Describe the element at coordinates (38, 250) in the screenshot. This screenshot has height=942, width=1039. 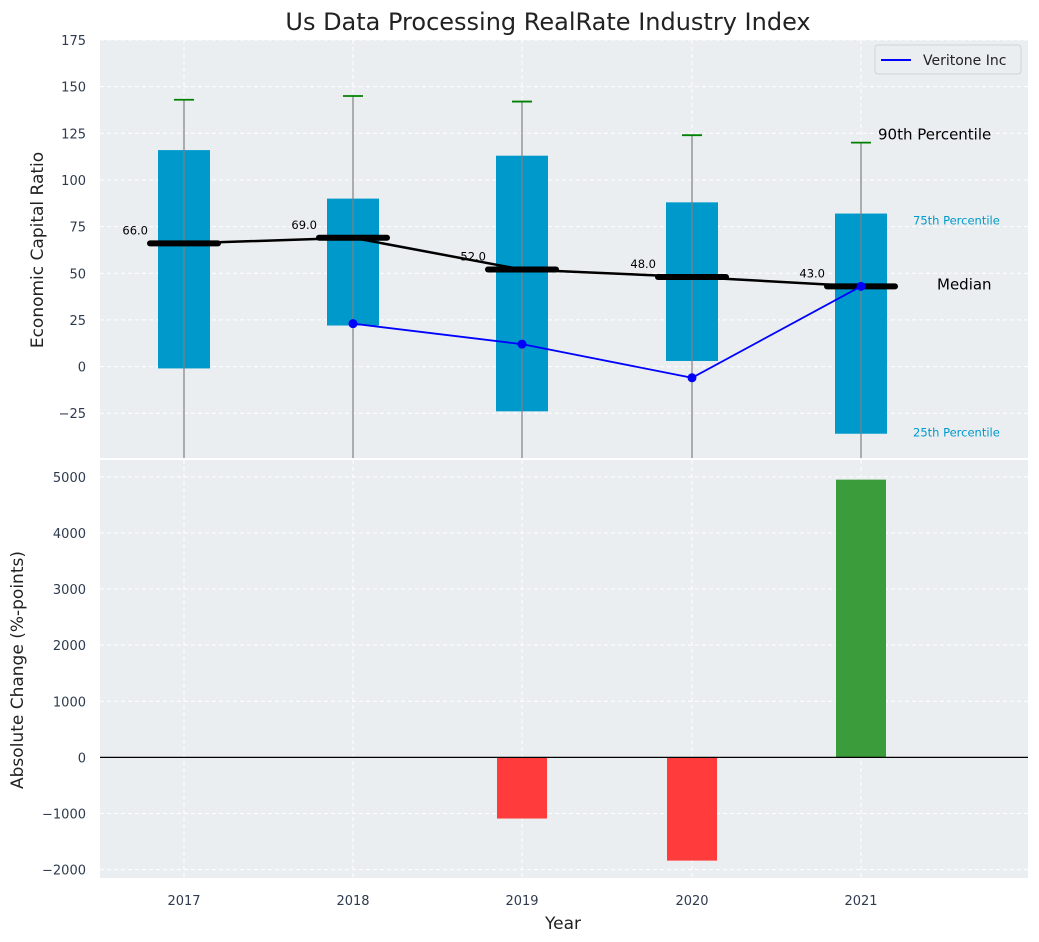
I see `top-y-axis-label: Economic Capital Ratio` at that location.